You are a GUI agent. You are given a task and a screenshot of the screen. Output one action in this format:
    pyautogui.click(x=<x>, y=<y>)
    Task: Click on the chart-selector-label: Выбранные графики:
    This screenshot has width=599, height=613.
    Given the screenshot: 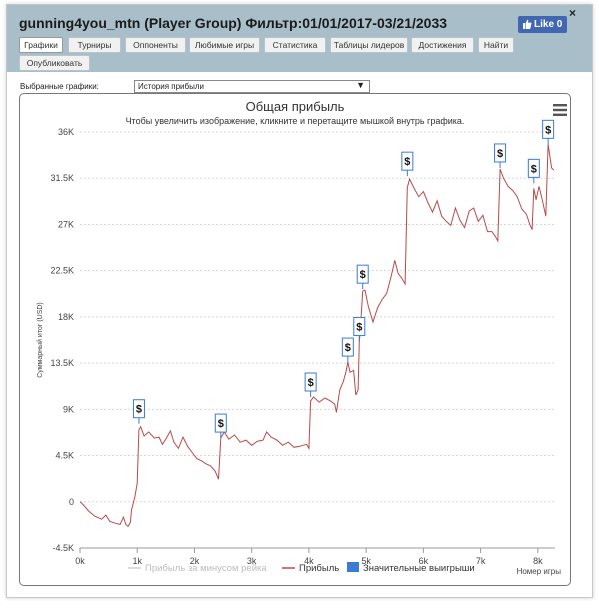 What is the action you would take?
    pyautogui.click(x=59, y=86)
    